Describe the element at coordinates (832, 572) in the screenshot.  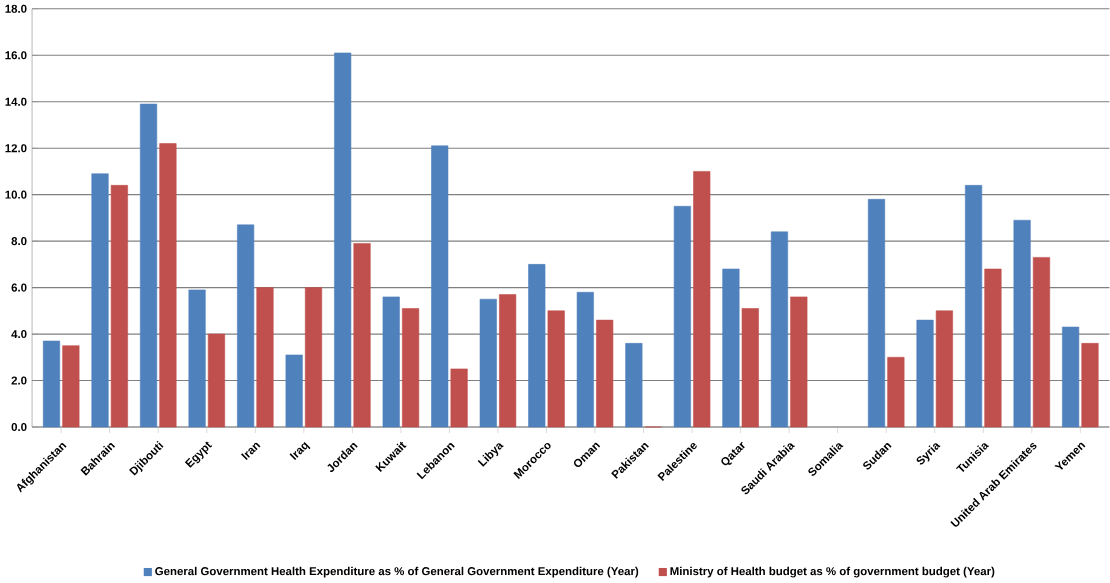
I see `legend-label: Ministry of Health budget as % of government budget (Year)` at that location.